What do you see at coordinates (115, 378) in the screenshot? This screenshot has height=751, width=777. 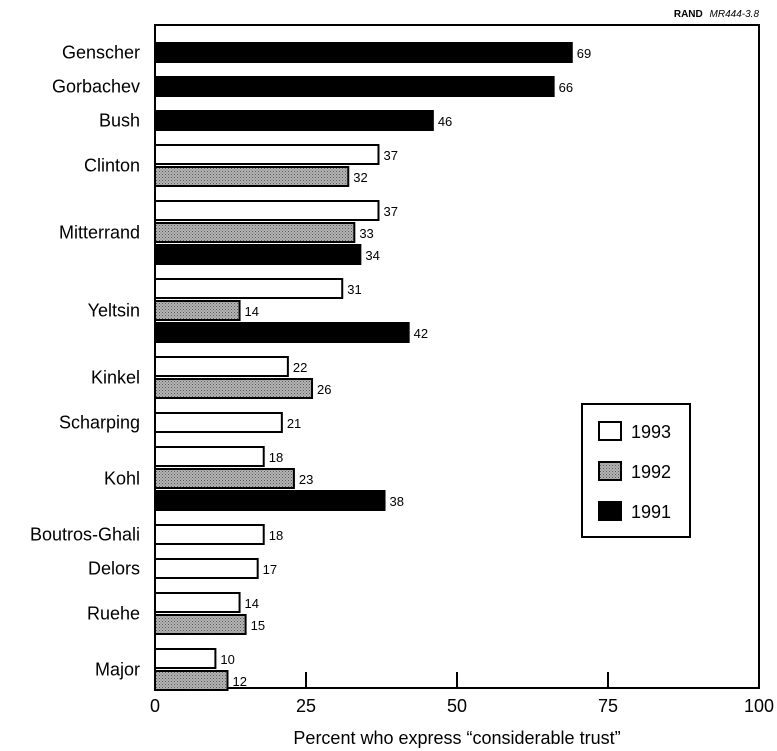 I see `category-label-kinkel: Kinkel` at bounding box center [115, 378].